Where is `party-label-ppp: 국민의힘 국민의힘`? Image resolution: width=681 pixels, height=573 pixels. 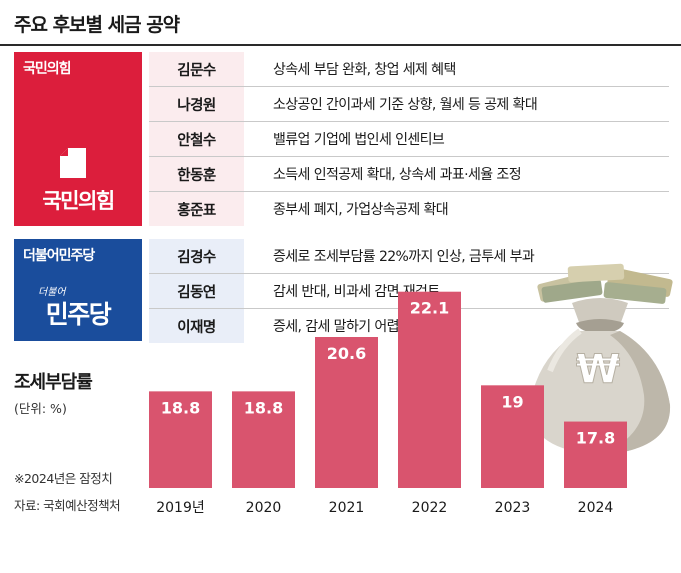 party-label-ppp: 국민의힘 국민의힘 is located at coordinates (78, 139).